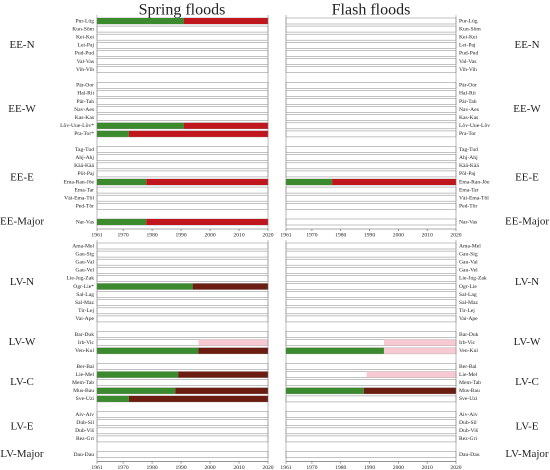 This screenshot has height=470, width=550. I want to click on station-label: Irb-Vic, so click(86, 343).